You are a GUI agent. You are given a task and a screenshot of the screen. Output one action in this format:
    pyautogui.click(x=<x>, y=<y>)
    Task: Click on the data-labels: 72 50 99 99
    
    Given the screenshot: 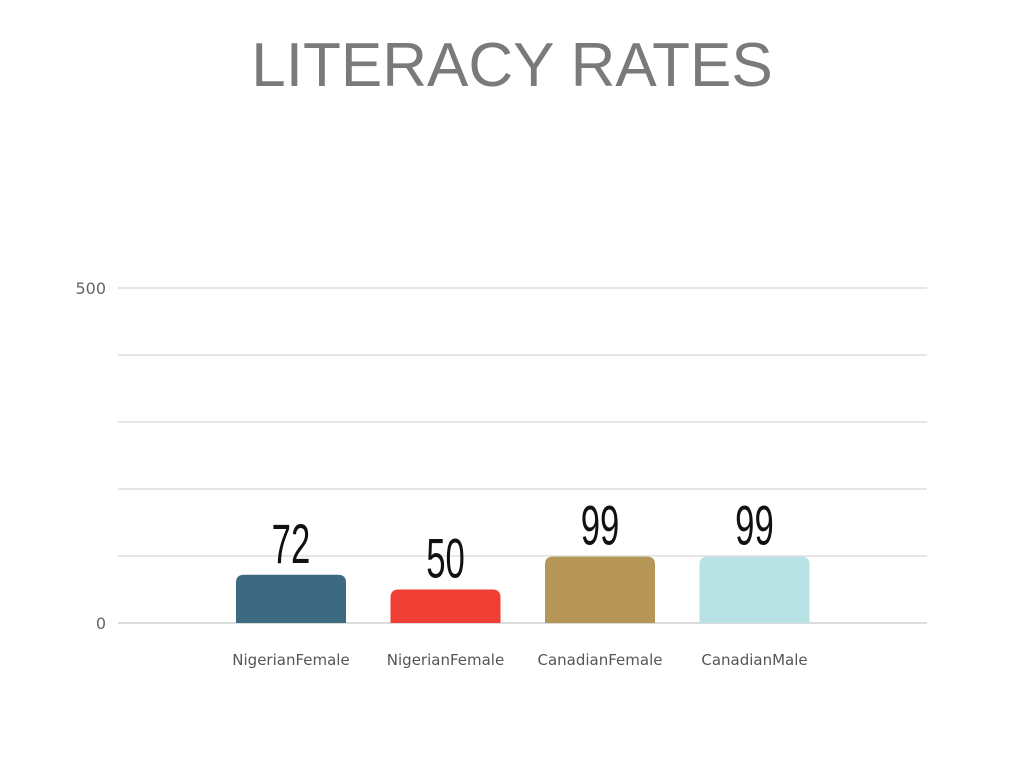 What is the action you would take?
    pyautogui.click(x=523, y=541)
    